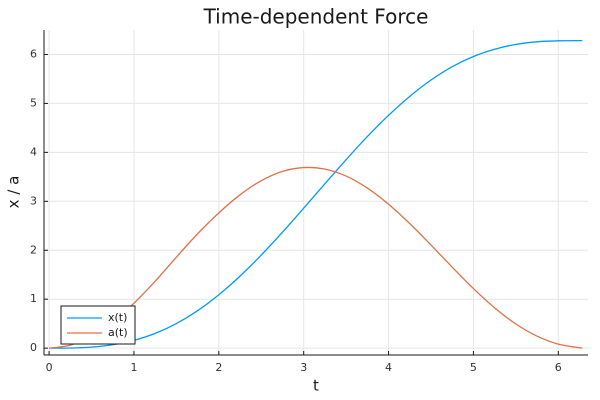 This screenshot has height=400, width=600. Describe the element at coordinates (39, 200) in the screenshot. I see `y-ticks: 0 1 2 3 4 5 6` at that location.